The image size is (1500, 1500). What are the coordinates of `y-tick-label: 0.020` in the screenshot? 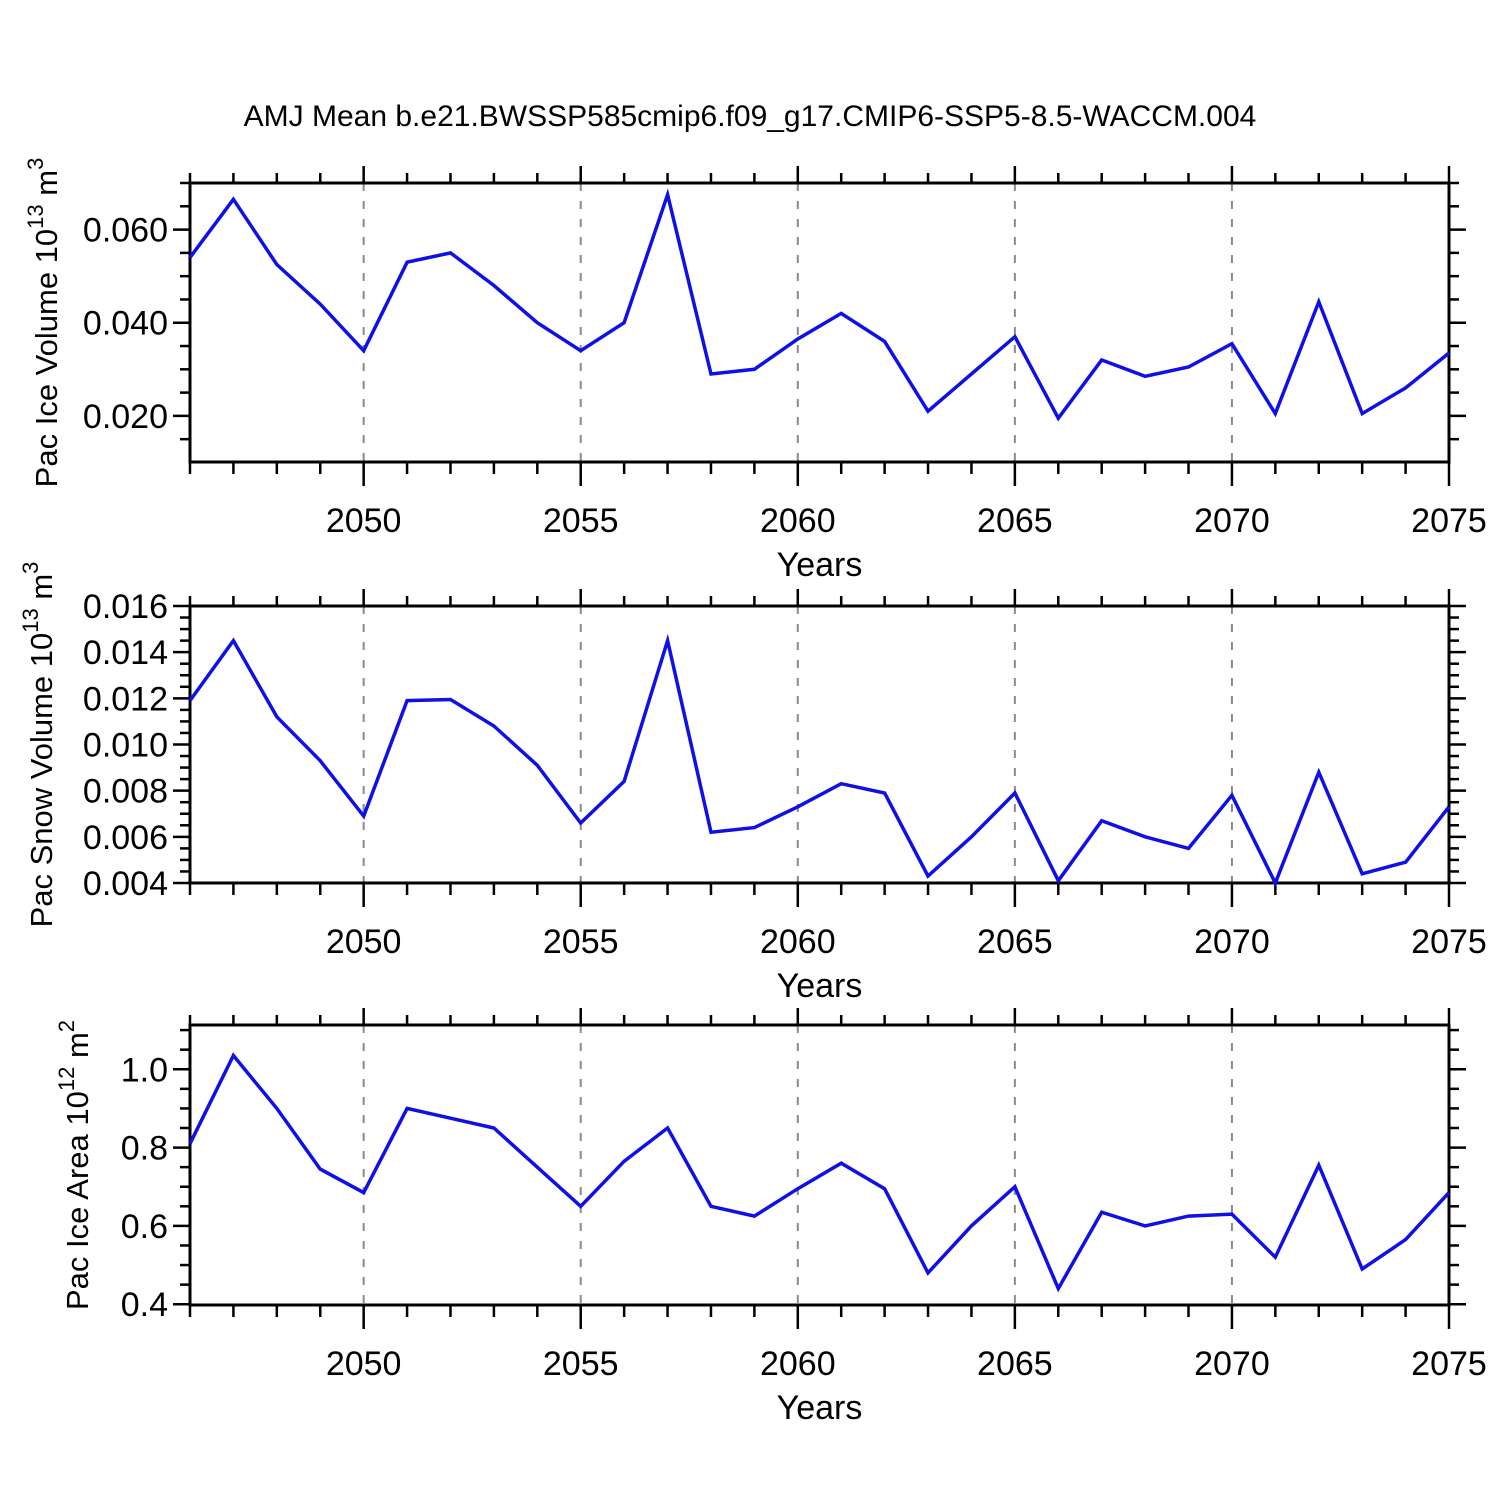 It's located at (125, 417).